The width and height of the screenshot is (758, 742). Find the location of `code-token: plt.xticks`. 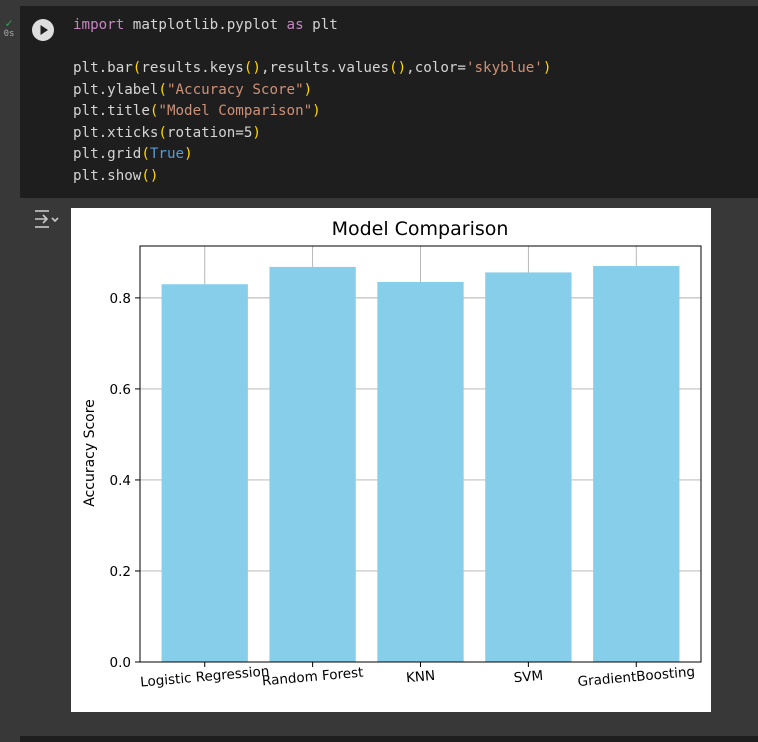

code-token: plt.xticks is located at coordinates (116, 132).